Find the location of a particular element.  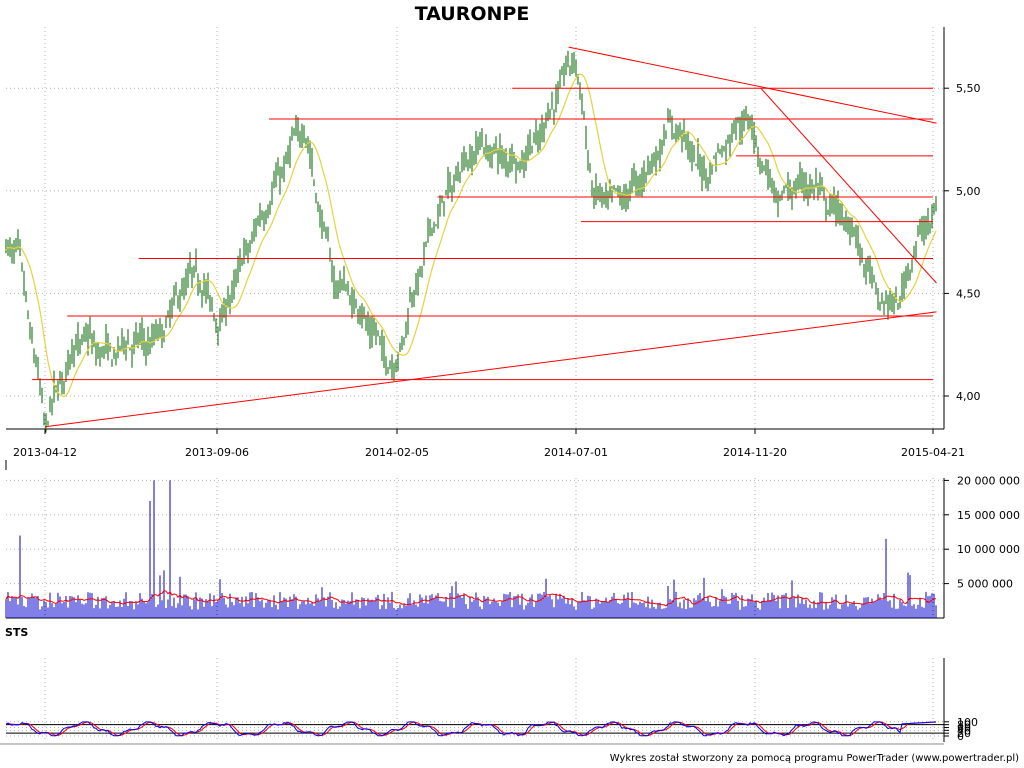

price-tick-label: 5,00 is located at coordinates (968, 191).